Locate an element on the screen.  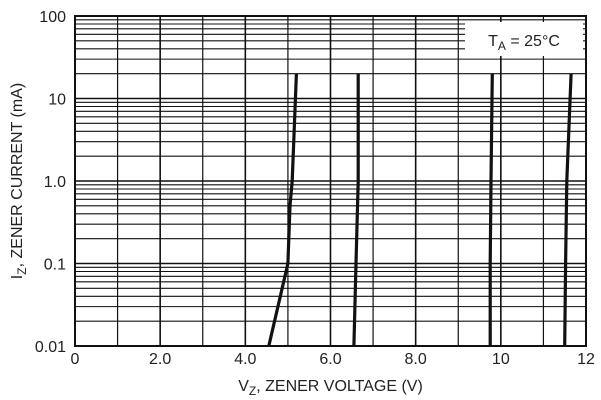
x-tick-label: 6.0 is located at coordinates (330, 359).